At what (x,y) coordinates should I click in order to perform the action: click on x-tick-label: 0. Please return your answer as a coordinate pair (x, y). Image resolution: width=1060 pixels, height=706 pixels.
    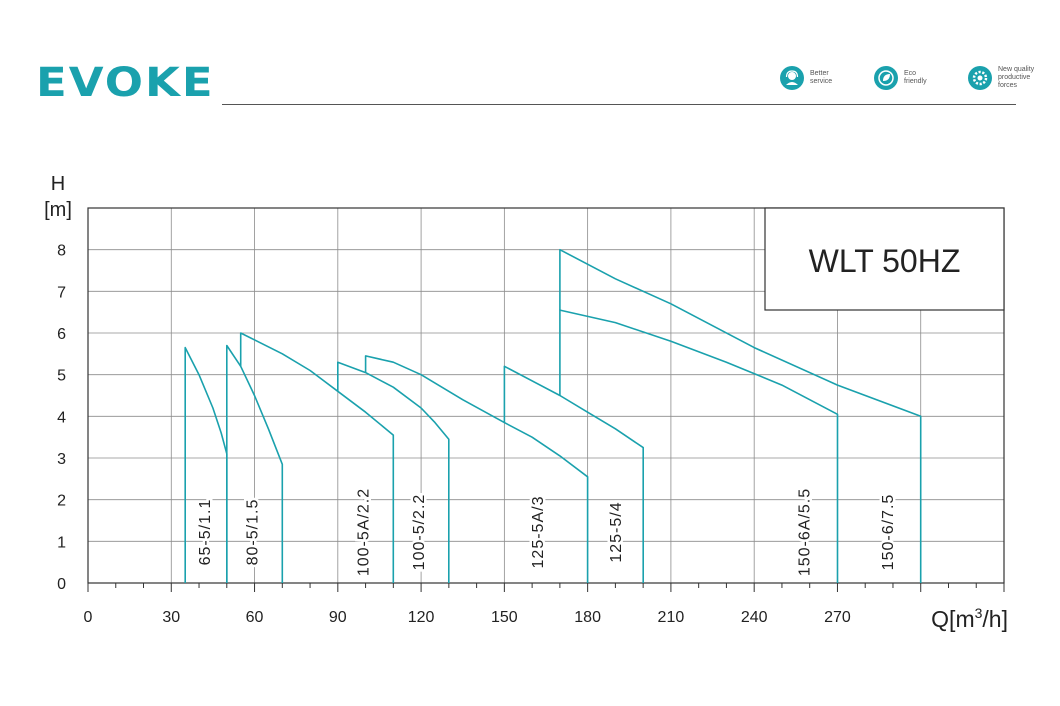
    Looking at the image, I should click on (88, 617).